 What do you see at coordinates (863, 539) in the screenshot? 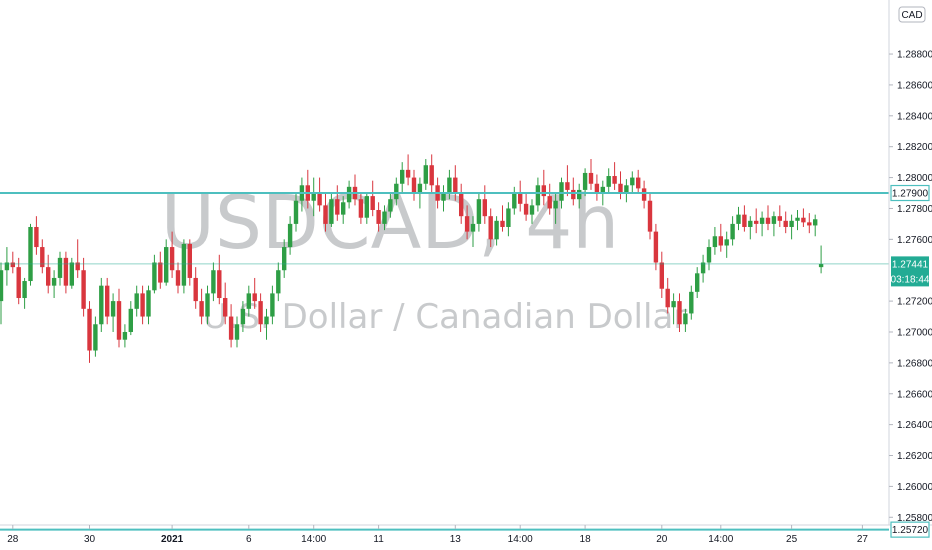
I see `time-tick-label: 27` at bounding box center [863, 539].